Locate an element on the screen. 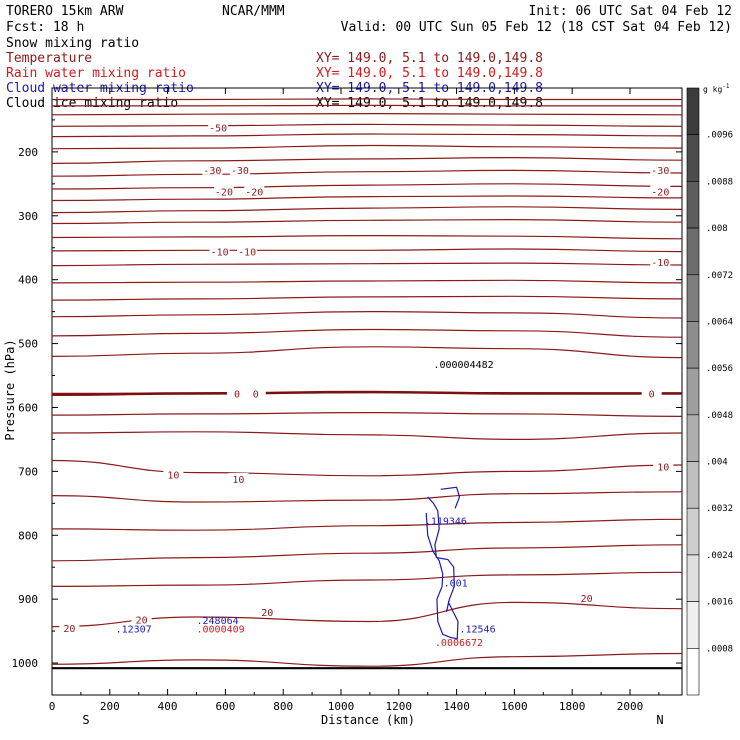 This screenshot has width=740, height=740. y-tick-label: 900 is located at coordinates (28, 599).